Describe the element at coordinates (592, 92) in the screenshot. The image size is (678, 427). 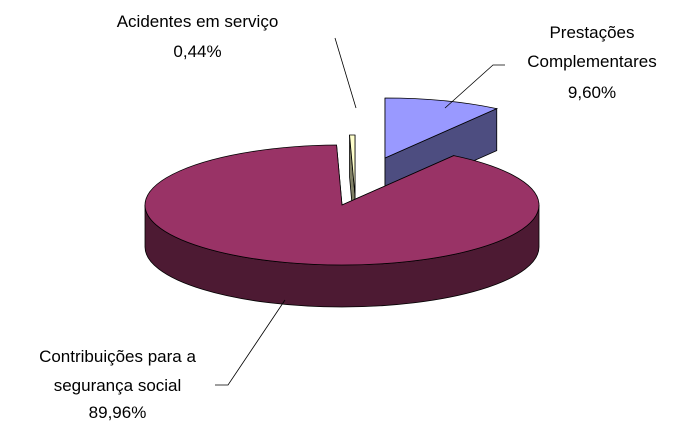
I see `slice-value-label: 9,60%` at that location.